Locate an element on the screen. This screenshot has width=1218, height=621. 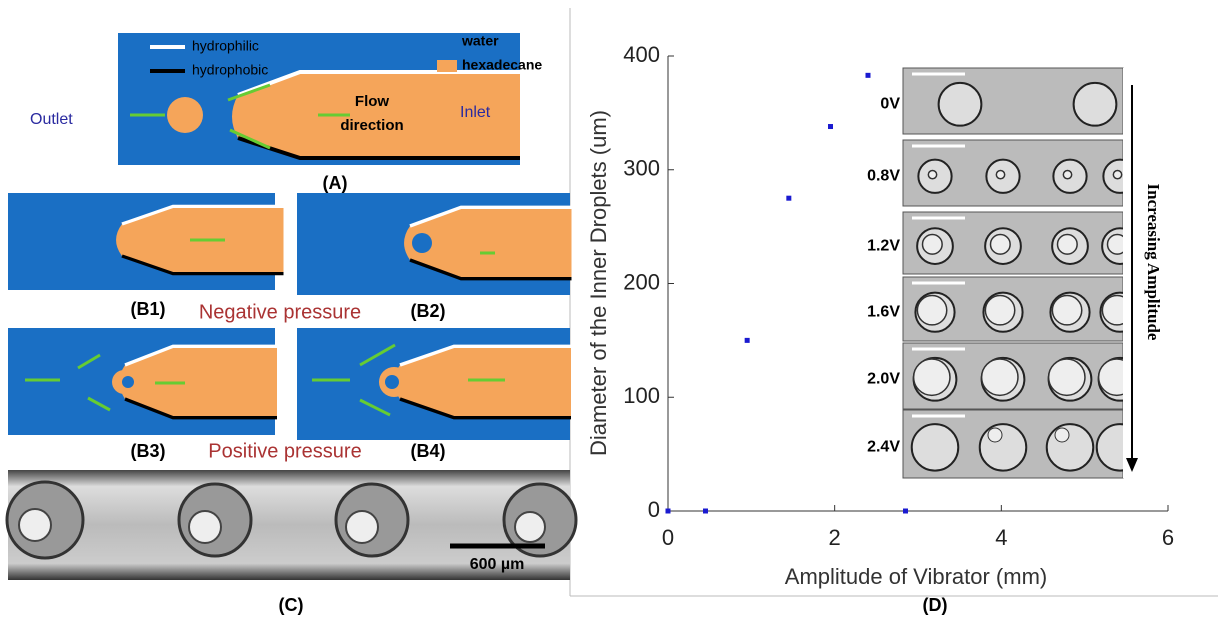
voltage-label: 1.6V is located at coordinates (883, 311).